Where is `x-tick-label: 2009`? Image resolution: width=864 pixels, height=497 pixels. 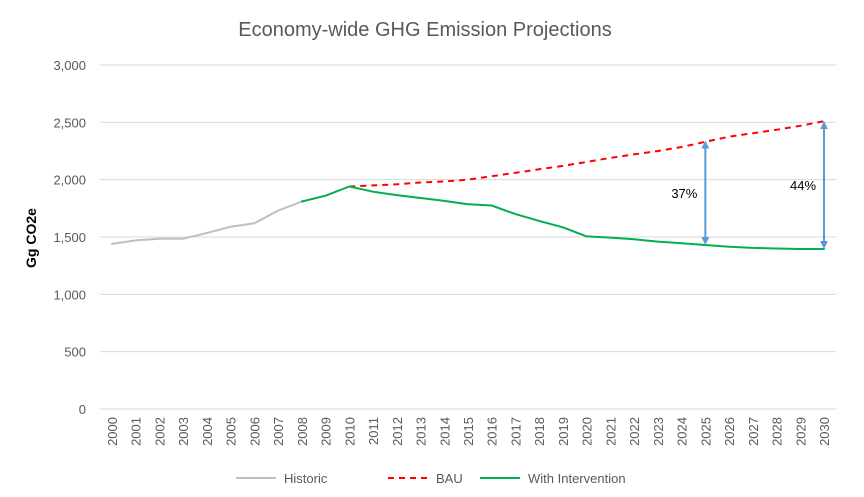
x-tick-label: 2009 is located at coordinates (326, 431).